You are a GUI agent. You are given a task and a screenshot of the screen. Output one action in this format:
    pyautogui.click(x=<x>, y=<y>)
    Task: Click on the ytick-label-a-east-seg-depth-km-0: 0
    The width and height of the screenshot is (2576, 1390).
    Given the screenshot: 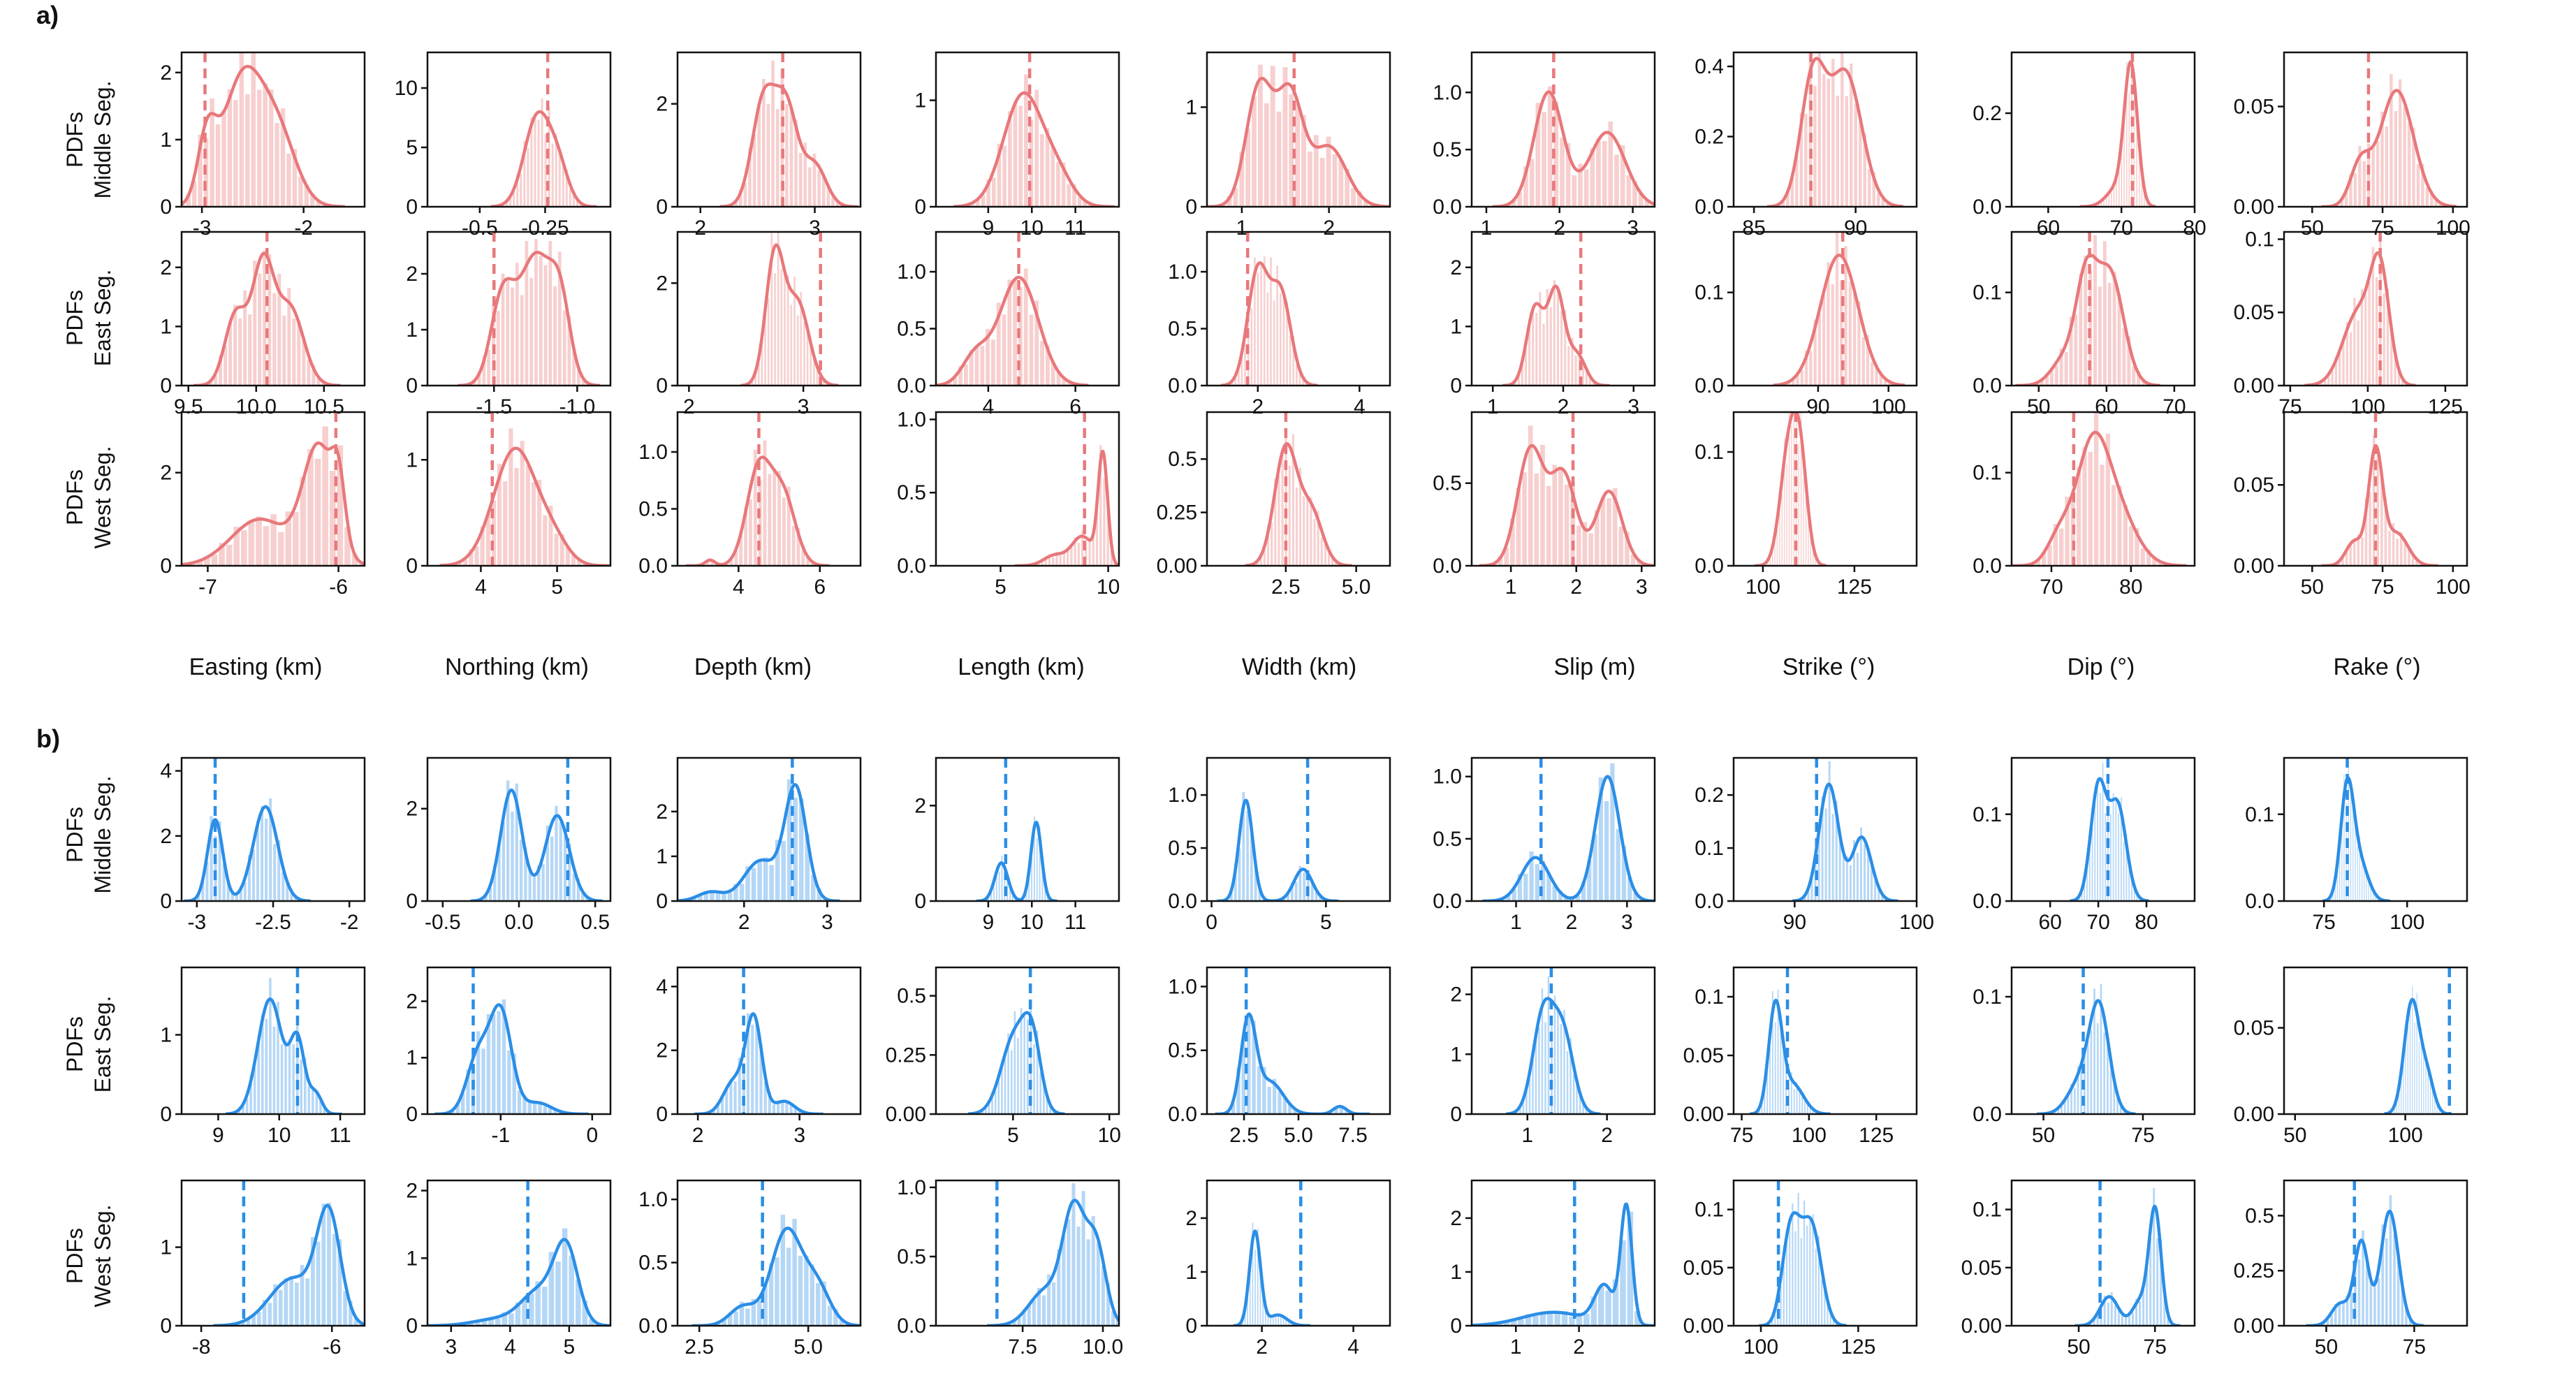 What is the action you would take?
    pyautogui.click(x=662, y=385)
    